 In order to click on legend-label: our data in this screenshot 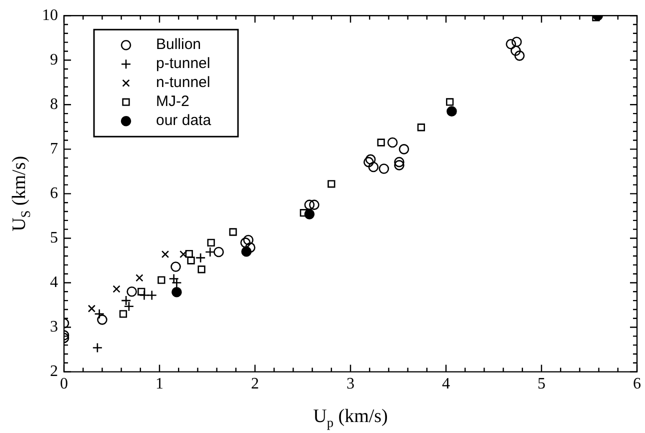, I will do `click(184, 121)`.